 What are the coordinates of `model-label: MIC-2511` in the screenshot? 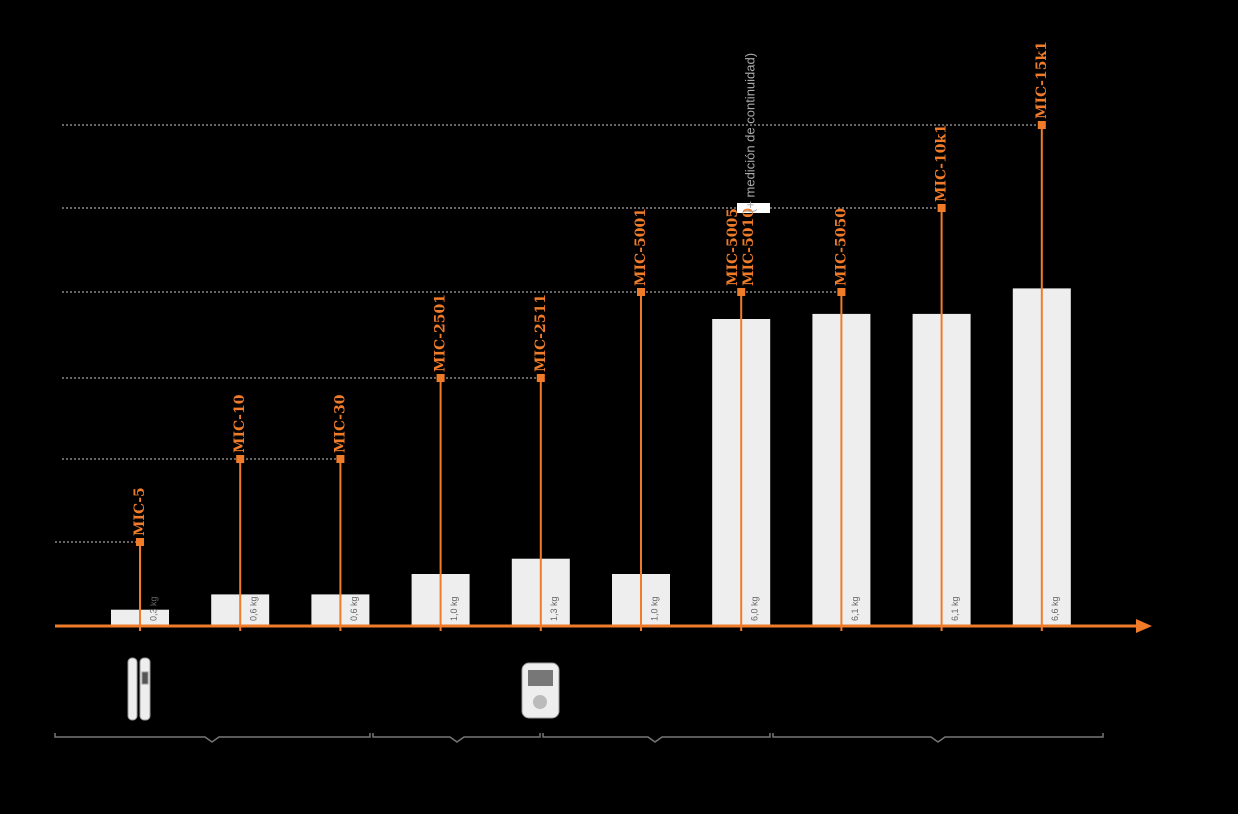 It's located at (541, 333).